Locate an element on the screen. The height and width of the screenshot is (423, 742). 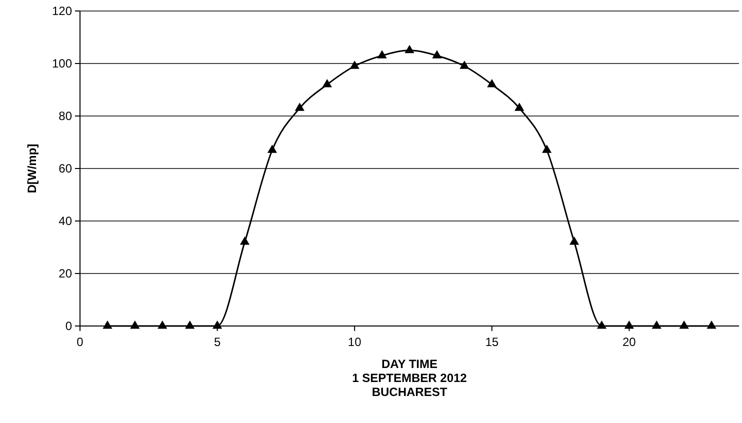
y-tick-label: 40 is located at coordinates (65, 221).